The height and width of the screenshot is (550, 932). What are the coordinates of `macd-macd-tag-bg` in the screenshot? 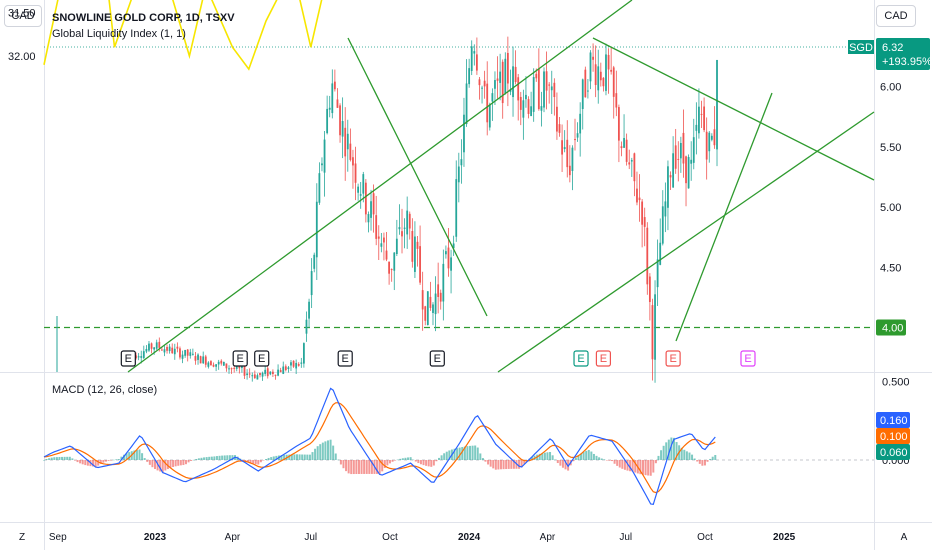 It's located at (893, 420).